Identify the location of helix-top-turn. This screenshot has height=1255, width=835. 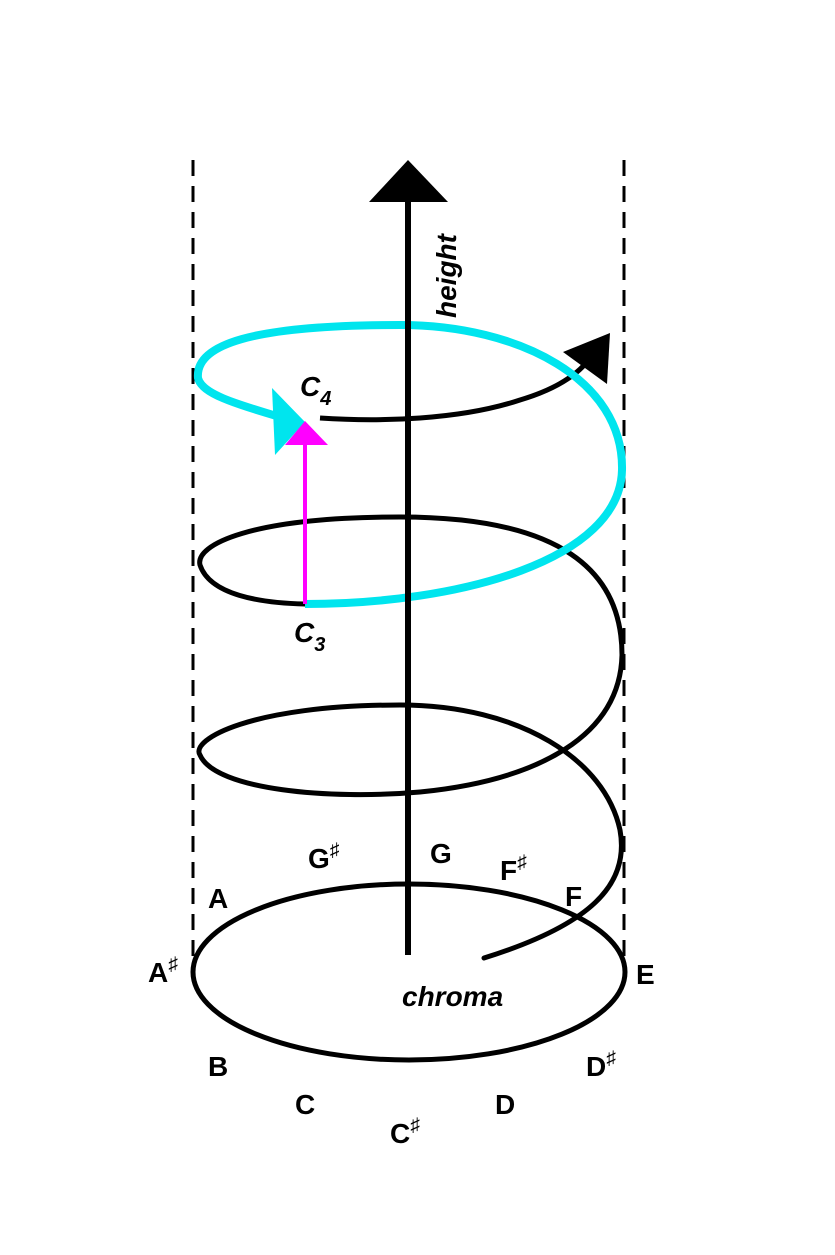
(456, 389).